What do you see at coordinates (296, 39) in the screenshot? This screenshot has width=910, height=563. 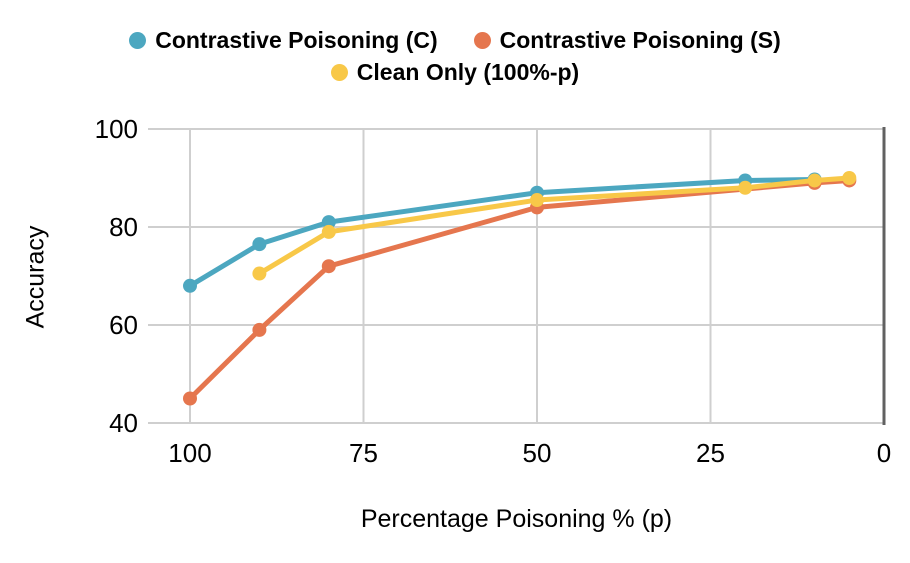 I see `legend-label: Contrastive Poisoning (C)` at bounding box center [296, 39].